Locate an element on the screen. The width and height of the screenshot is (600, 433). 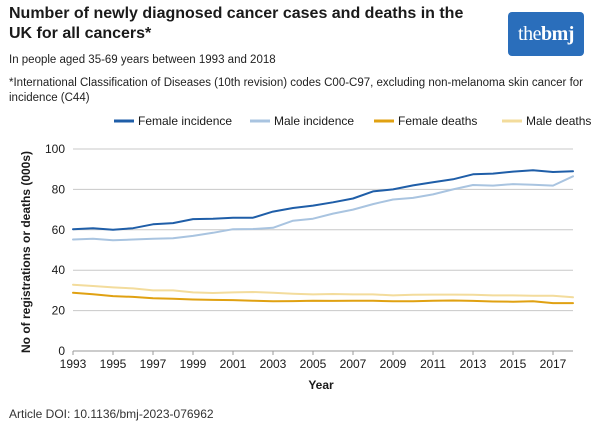
series-line-male-incidence is located at coordinates (323, 208).